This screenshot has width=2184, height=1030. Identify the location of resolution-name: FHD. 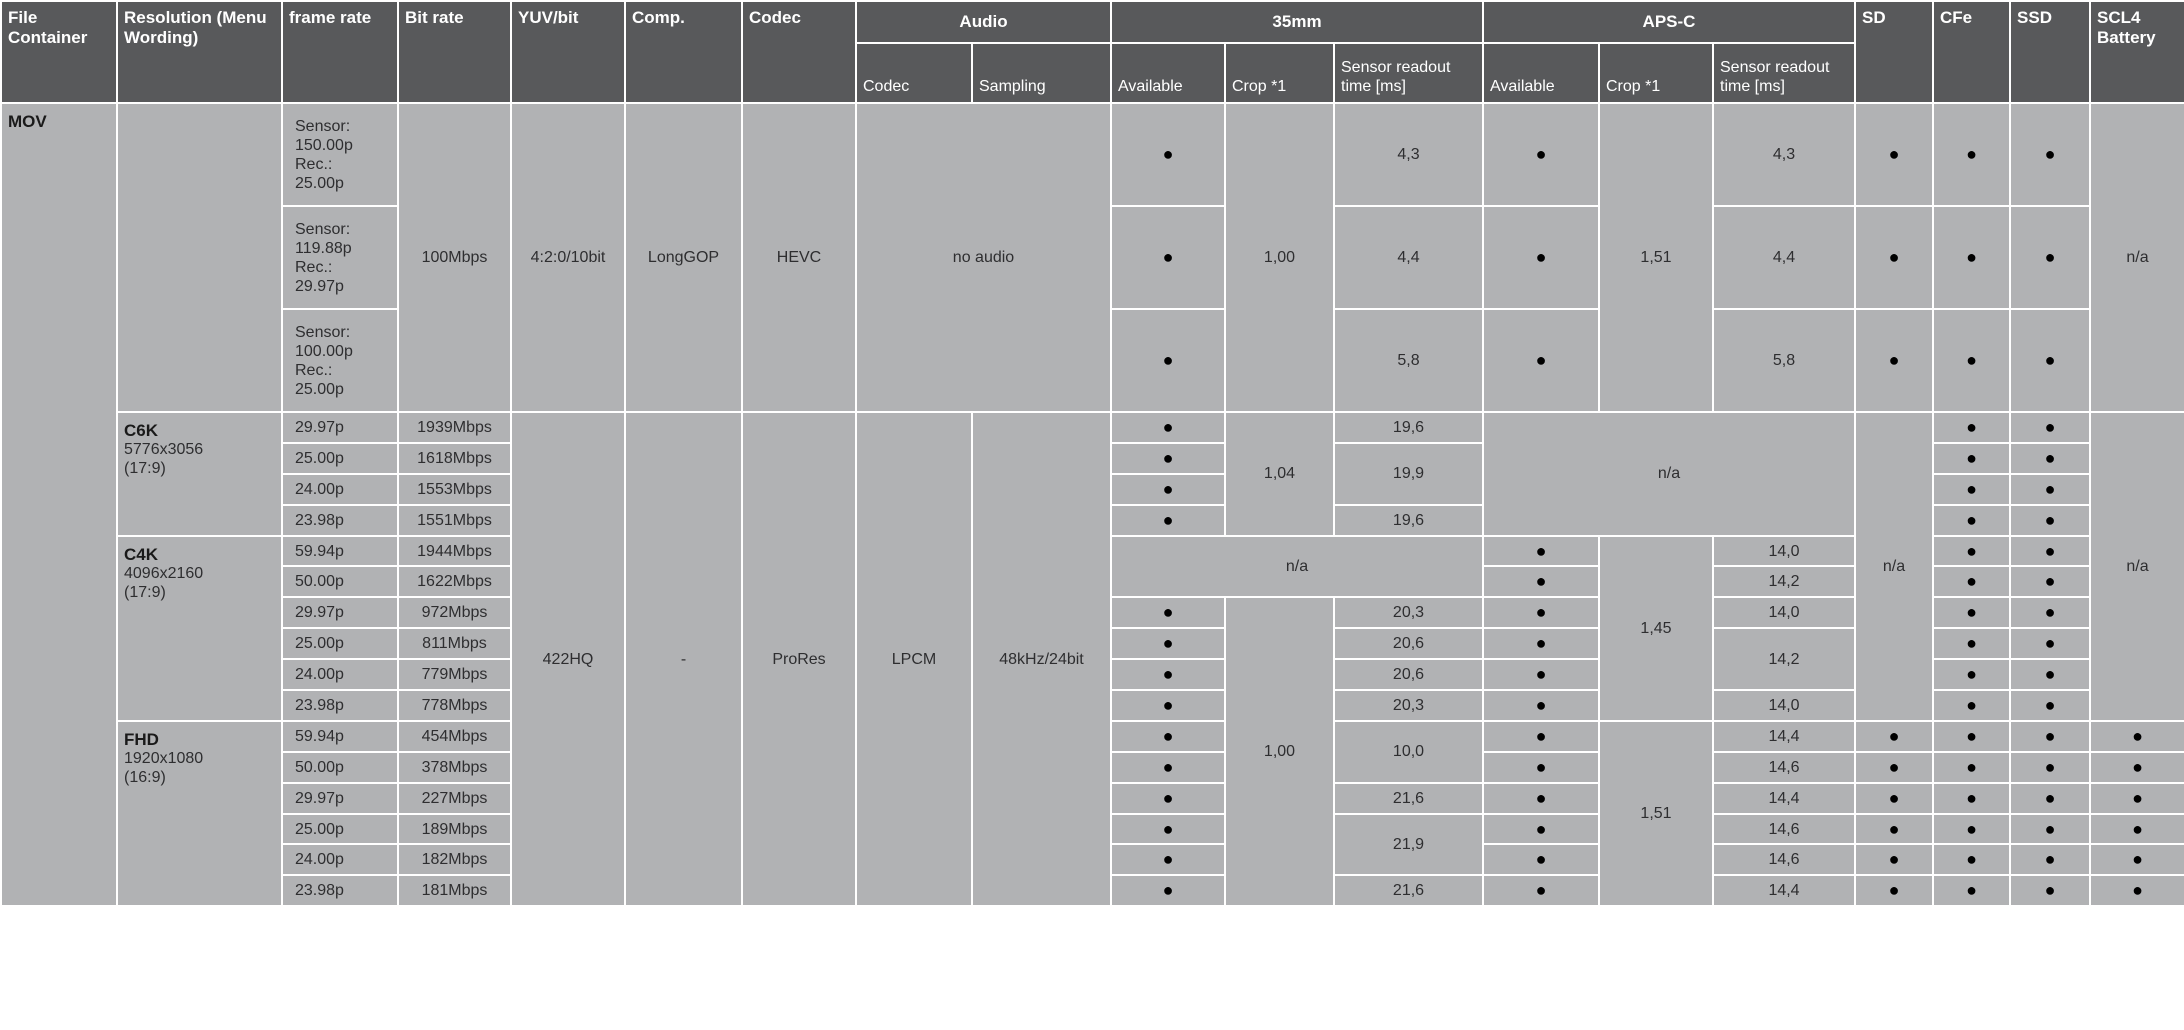
(141, 739).